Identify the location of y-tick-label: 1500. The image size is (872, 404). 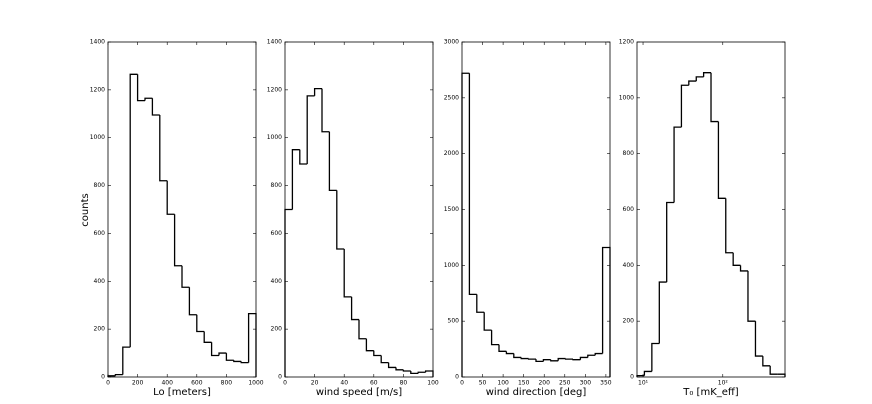
(451, 209).